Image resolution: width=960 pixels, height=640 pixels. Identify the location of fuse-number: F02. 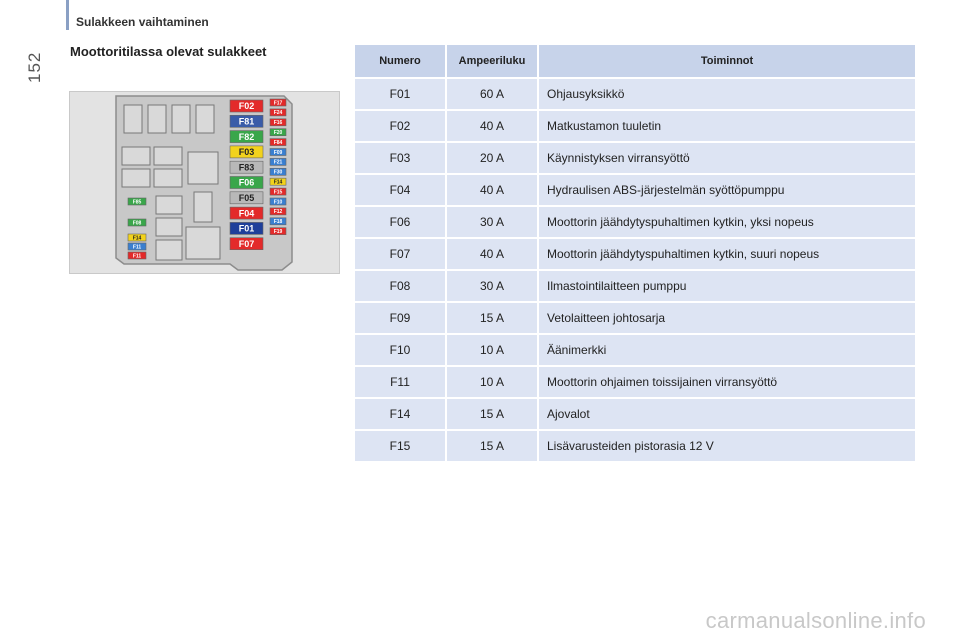
(401, 127).